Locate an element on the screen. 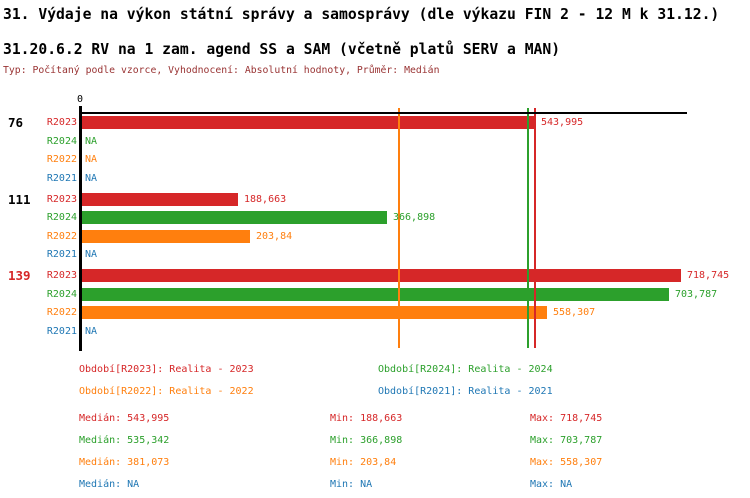 The width and height of the screenshot is (750, 498). bar-value-label: 188,663 is located at coordinates (265, 199).